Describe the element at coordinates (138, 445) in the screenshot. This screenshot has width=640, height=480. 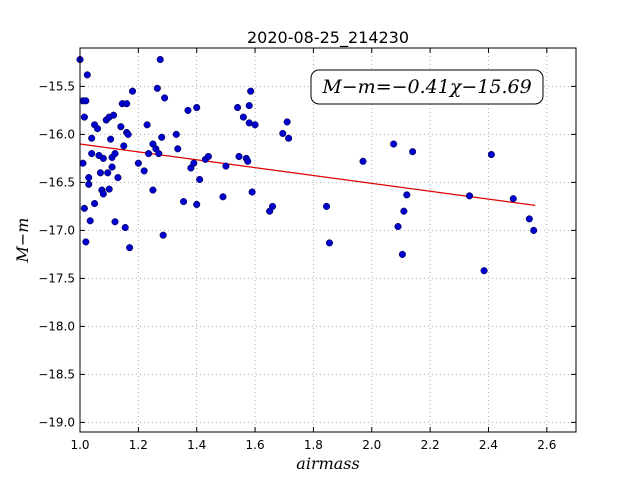
I see `x-tick-label: 1.2` at that location.